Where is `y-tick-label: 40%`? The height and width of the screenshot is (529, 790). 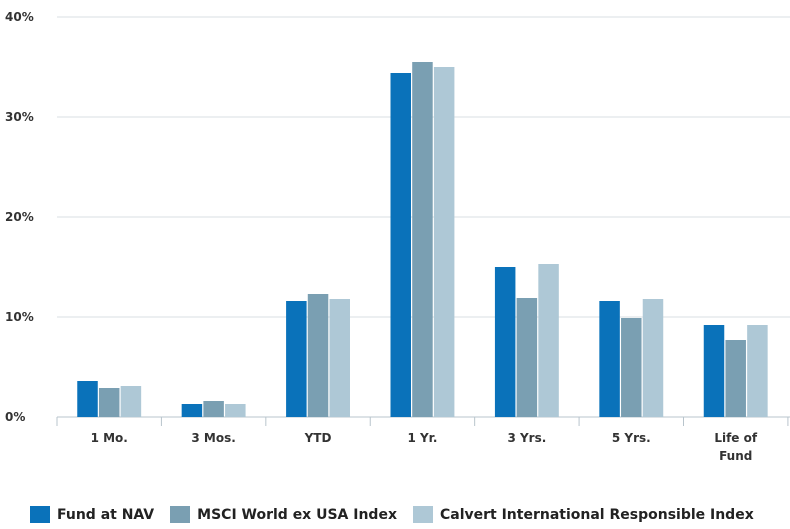 y-tick-label: 40% is located at coordinates (19, 17).